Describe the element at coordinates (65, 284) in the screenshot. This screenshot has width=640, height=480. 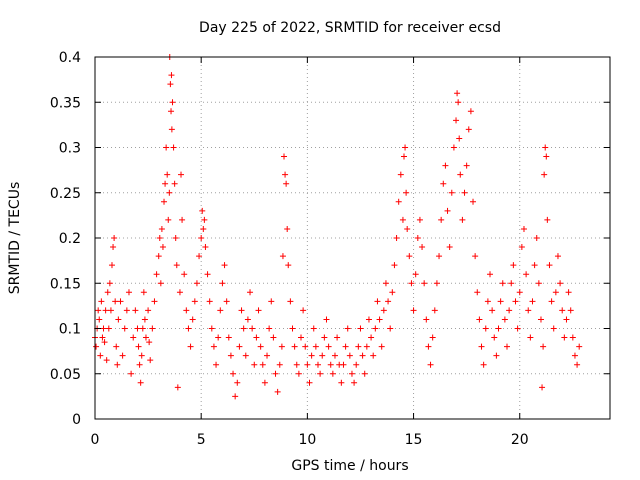
I see `y-tick-label: 0.15` at that location.